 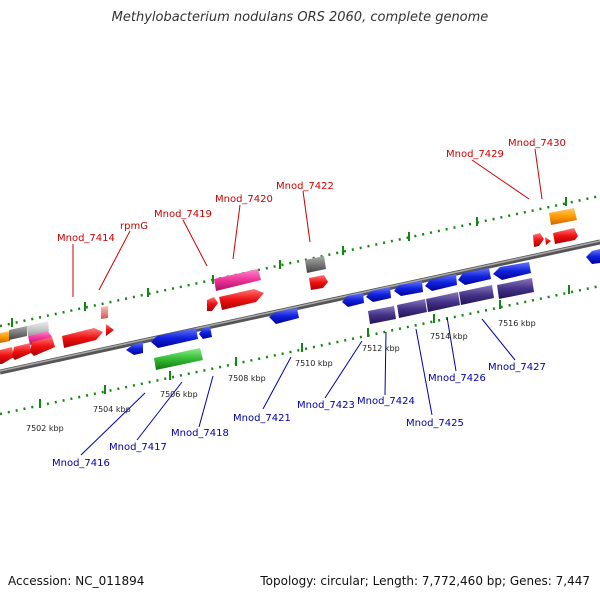 I want to click on gene-label: Mnod_7422, so click(x=305, y=186).